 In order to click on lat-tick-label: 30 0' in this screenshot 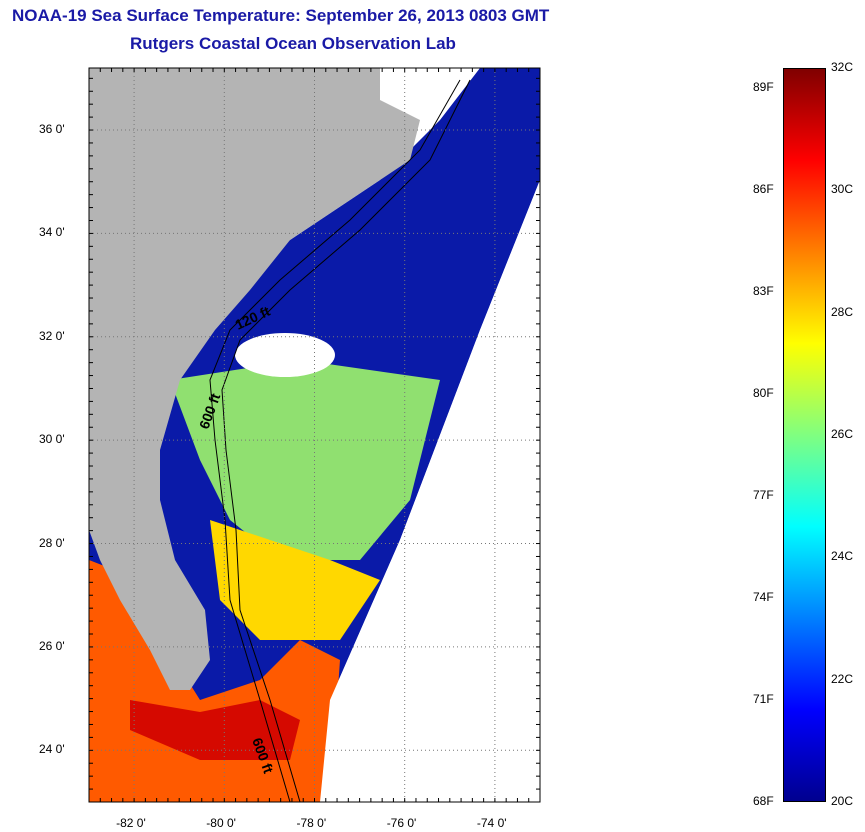, I will do `click(52, 439)`.